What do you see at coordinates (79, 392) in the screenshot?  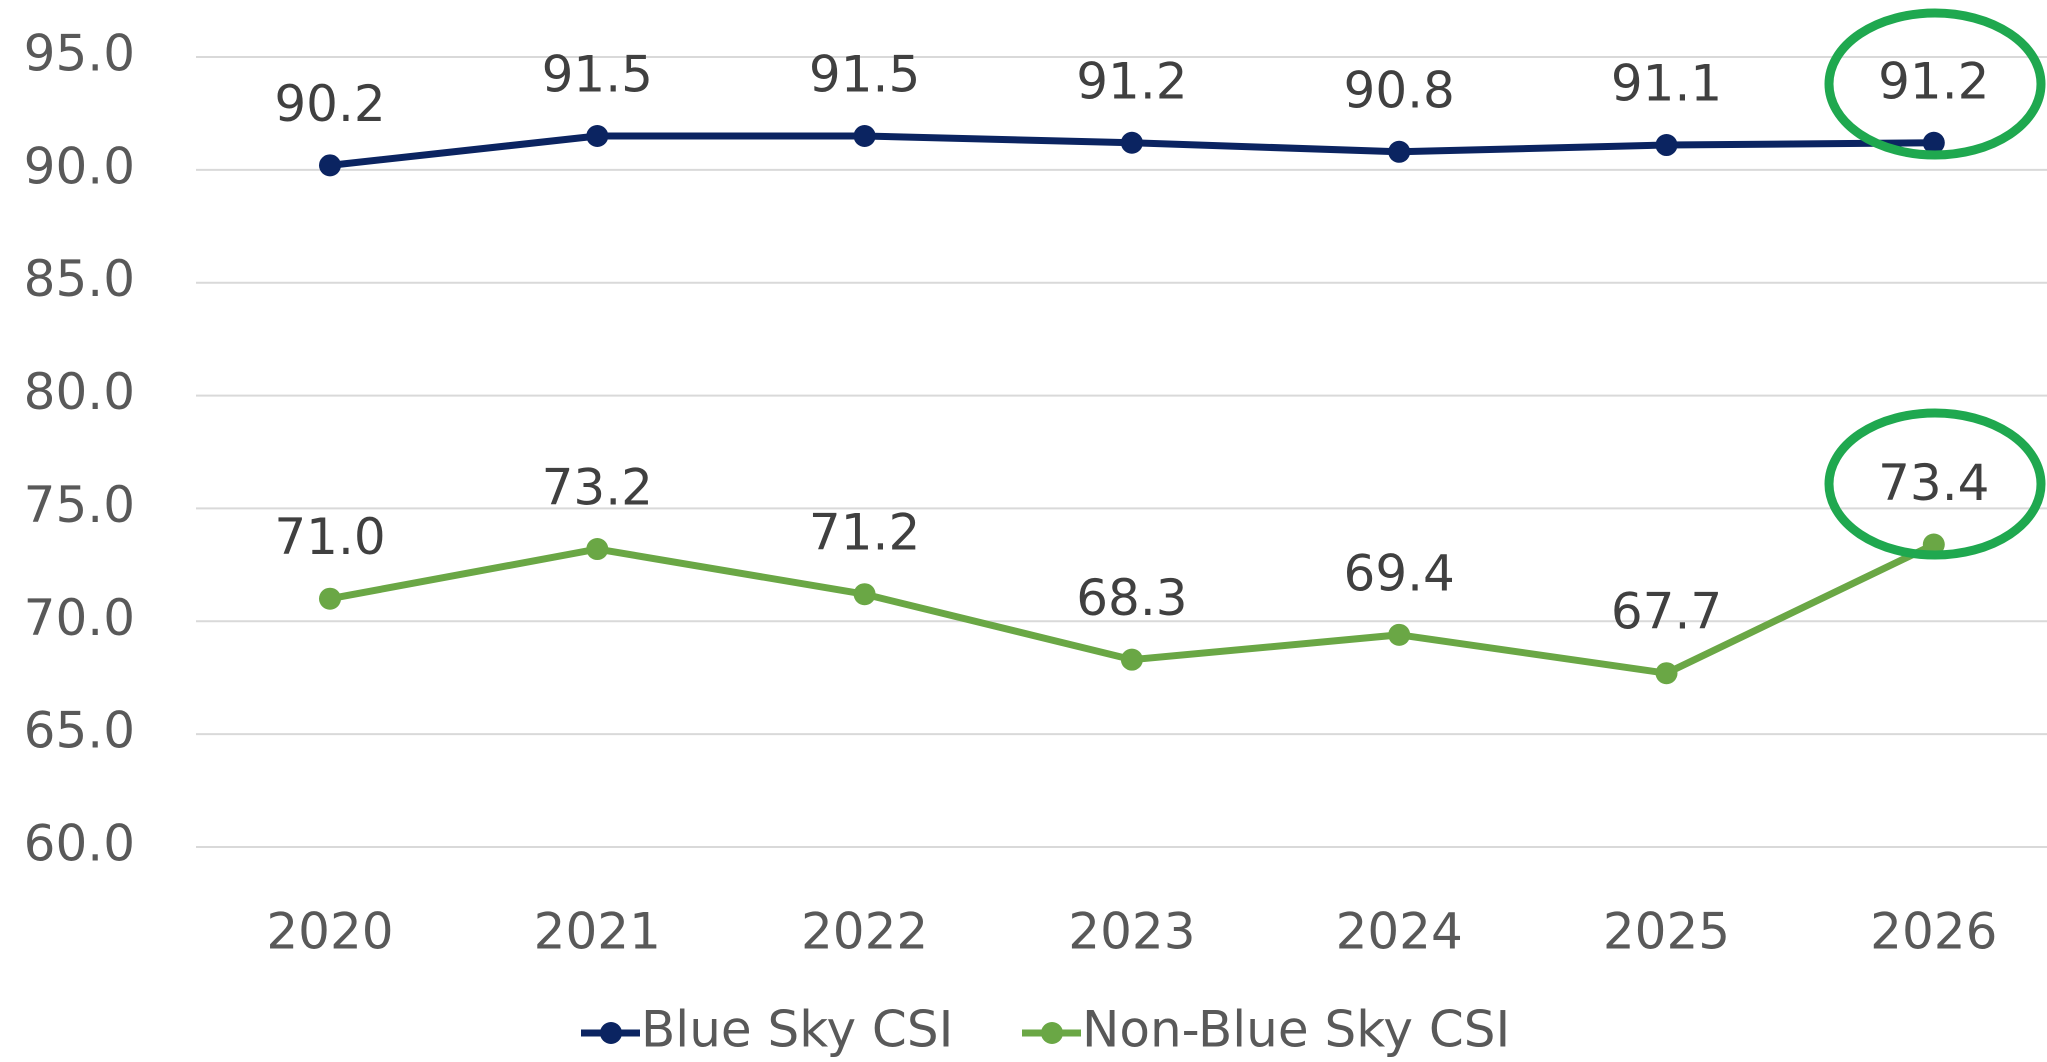 I see `y-tick-label: 80.0` at bounding box center [79, 392].